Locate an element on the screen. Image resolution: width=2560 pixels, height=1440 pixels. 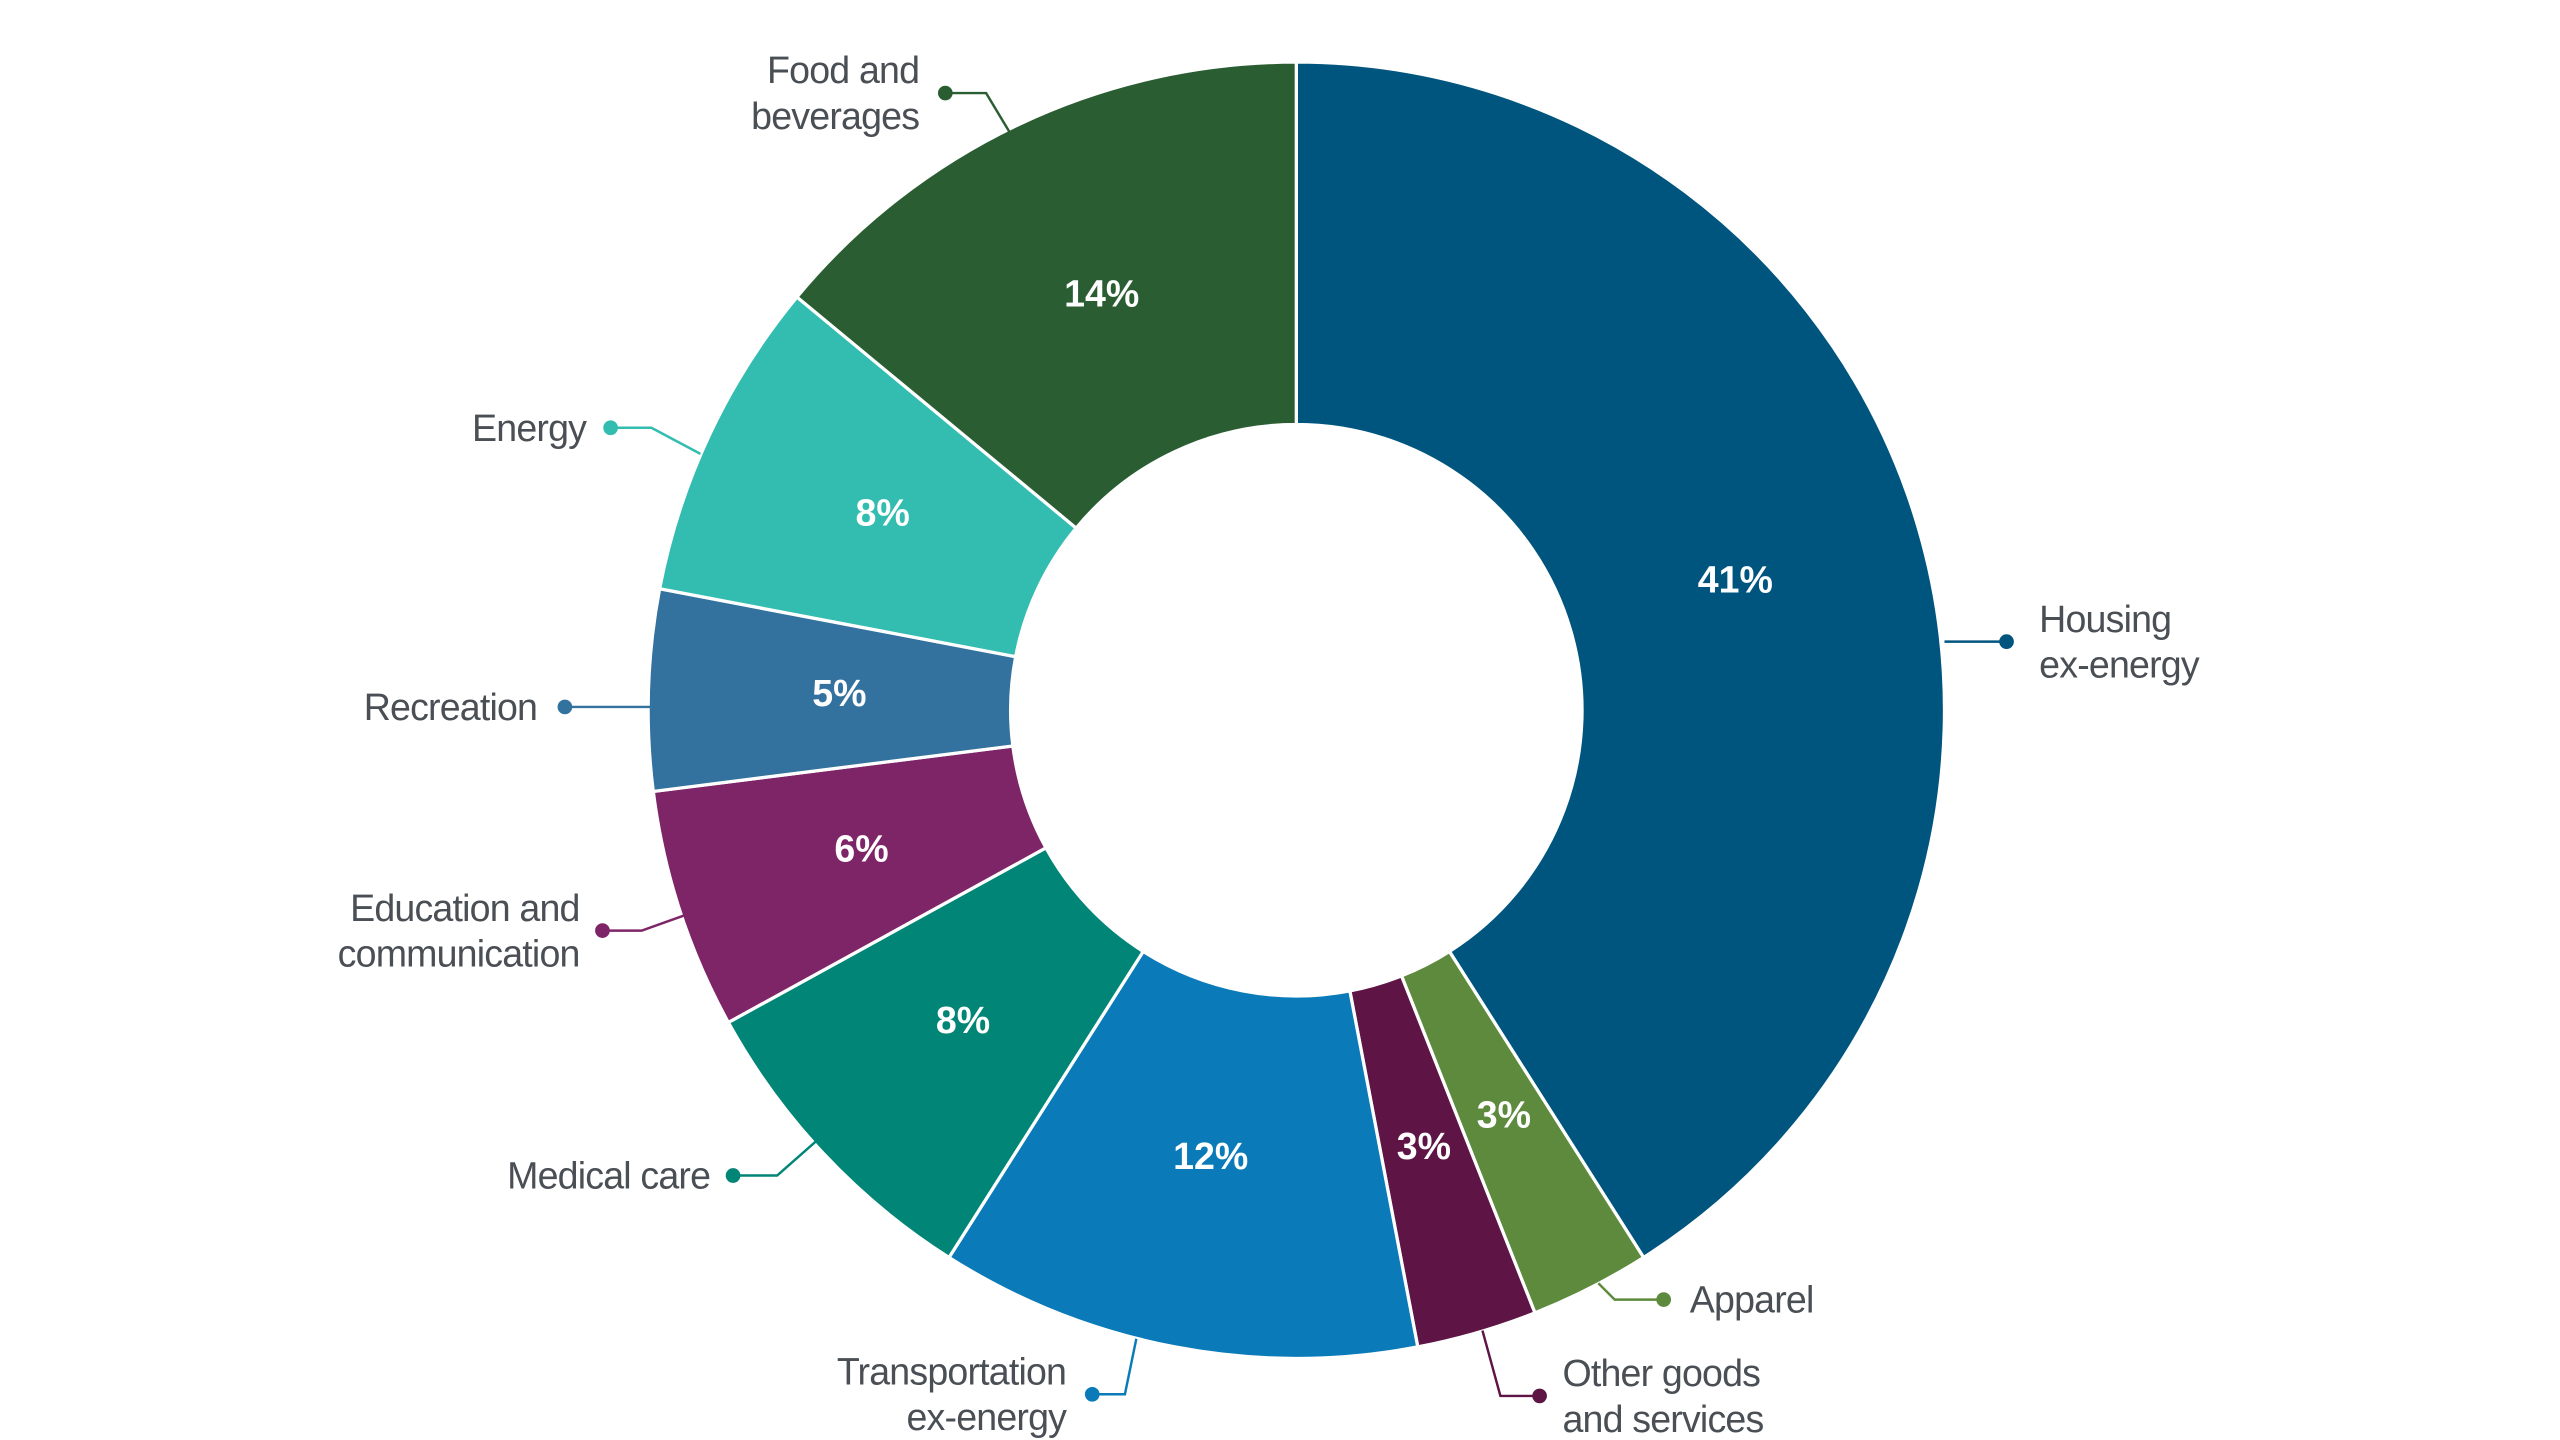
category-label-line: Recreation is located at coordinates (450, 707).